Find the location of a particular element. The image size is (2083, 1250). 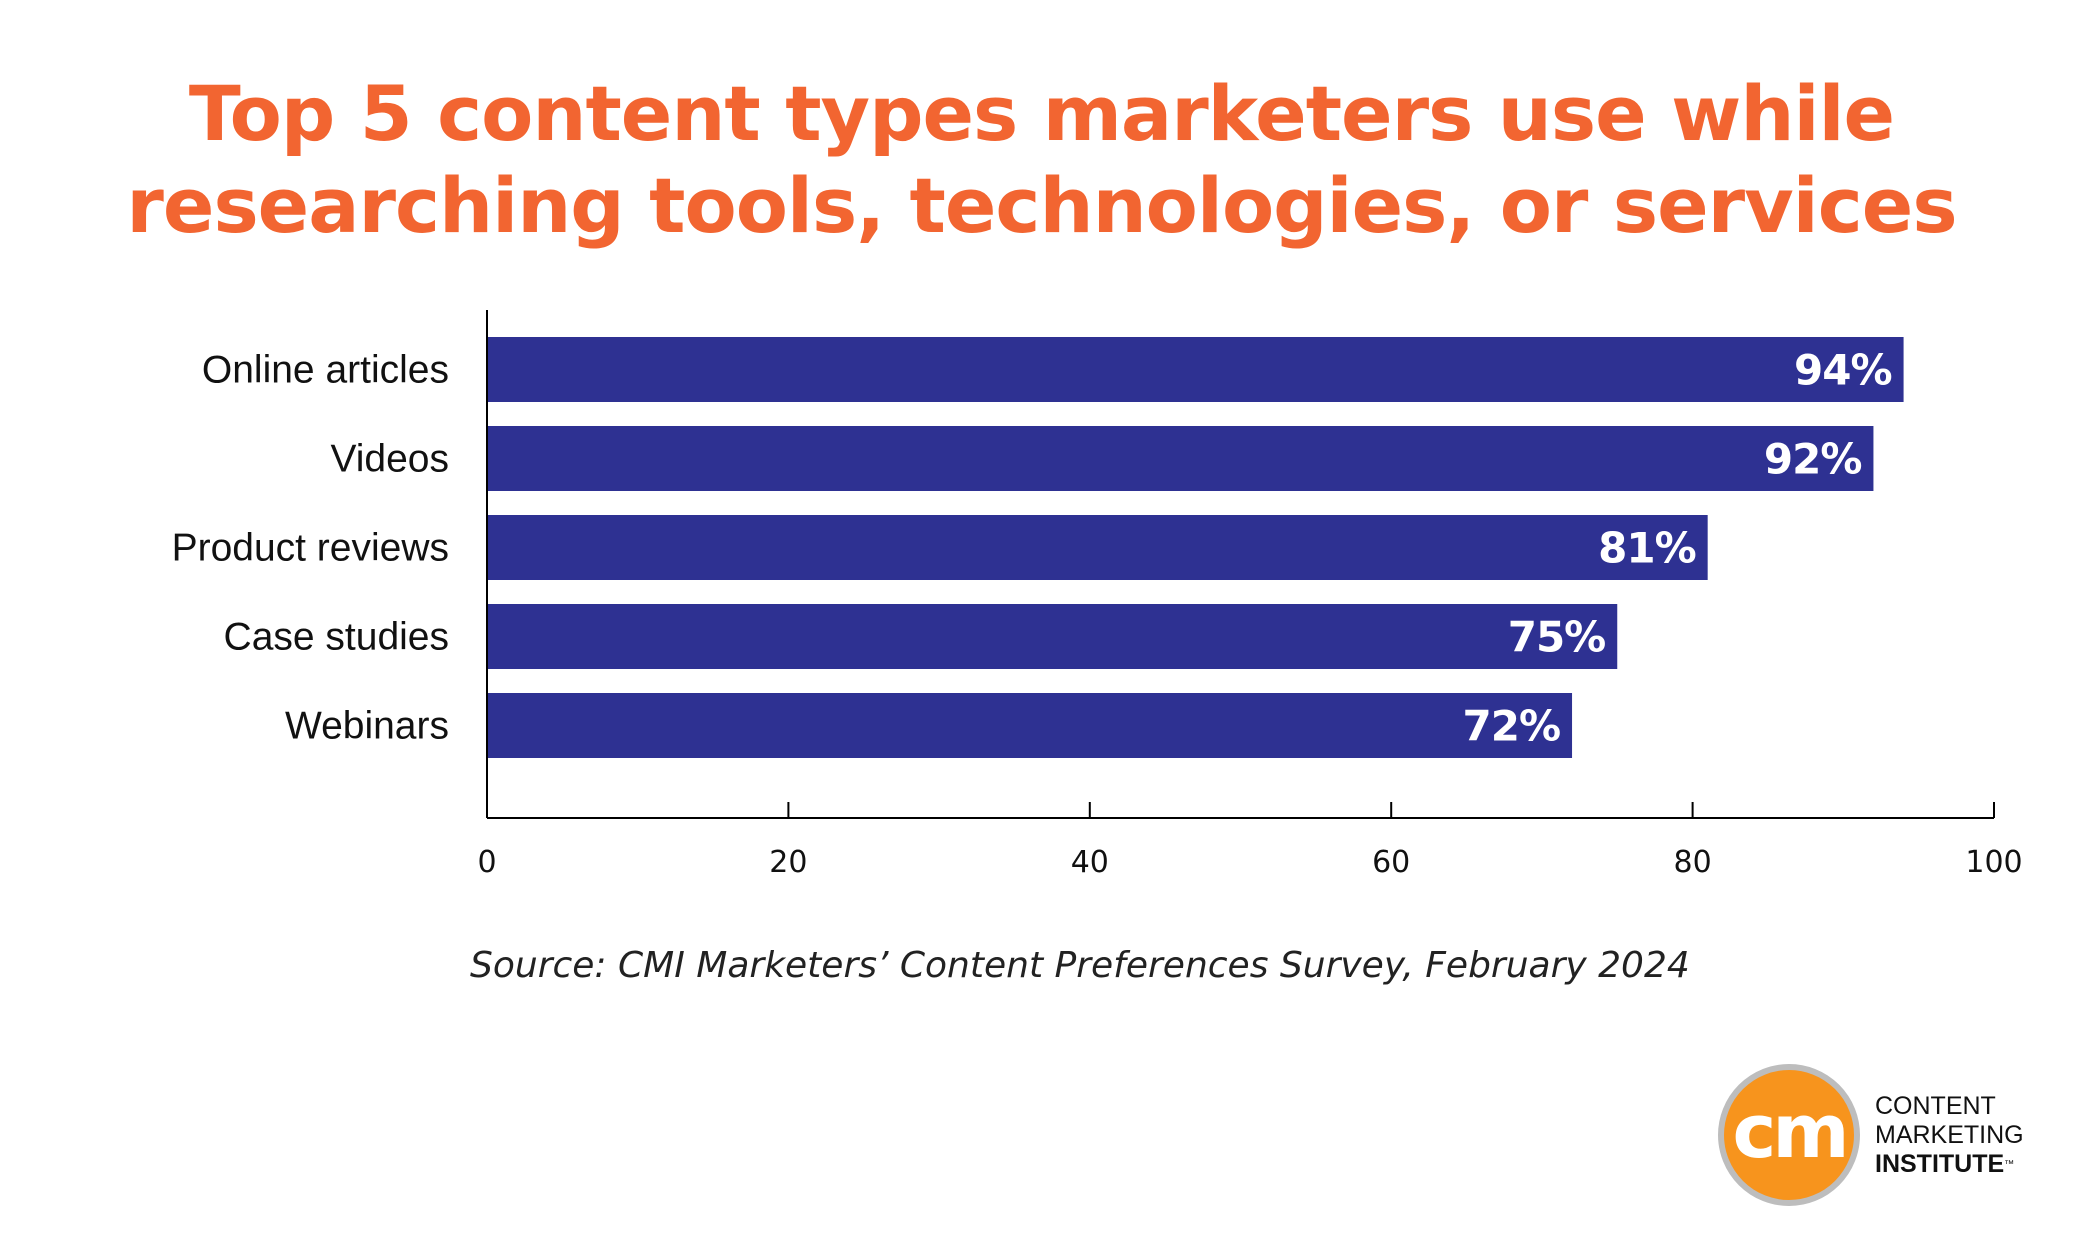

category-label-online-articles: Online articles is located at coordinates (325, 370).